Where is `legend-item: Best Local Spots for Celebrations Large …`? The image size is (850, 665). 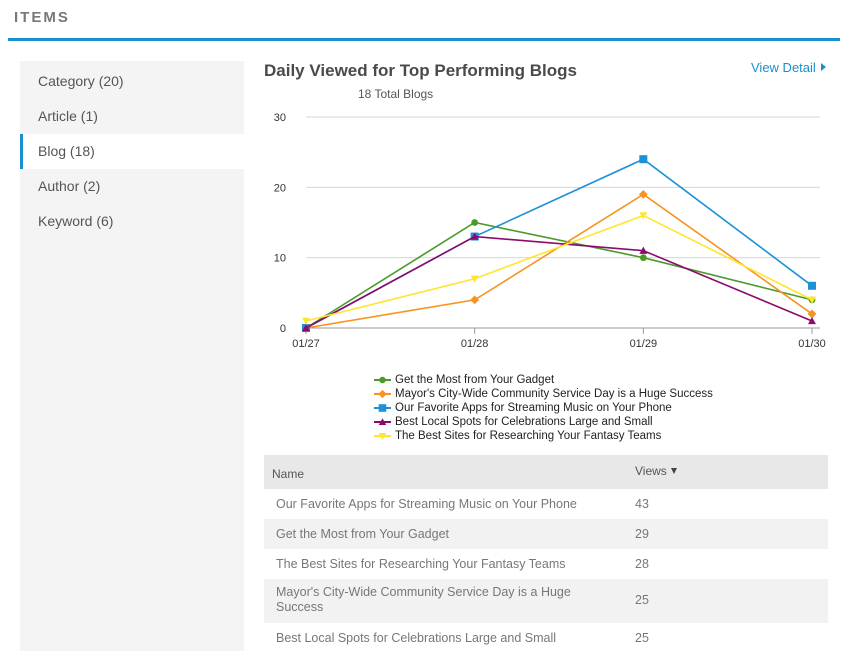 legend-item: Best Local Spots for Celebrations Large … is located at coordinates (543, 422).